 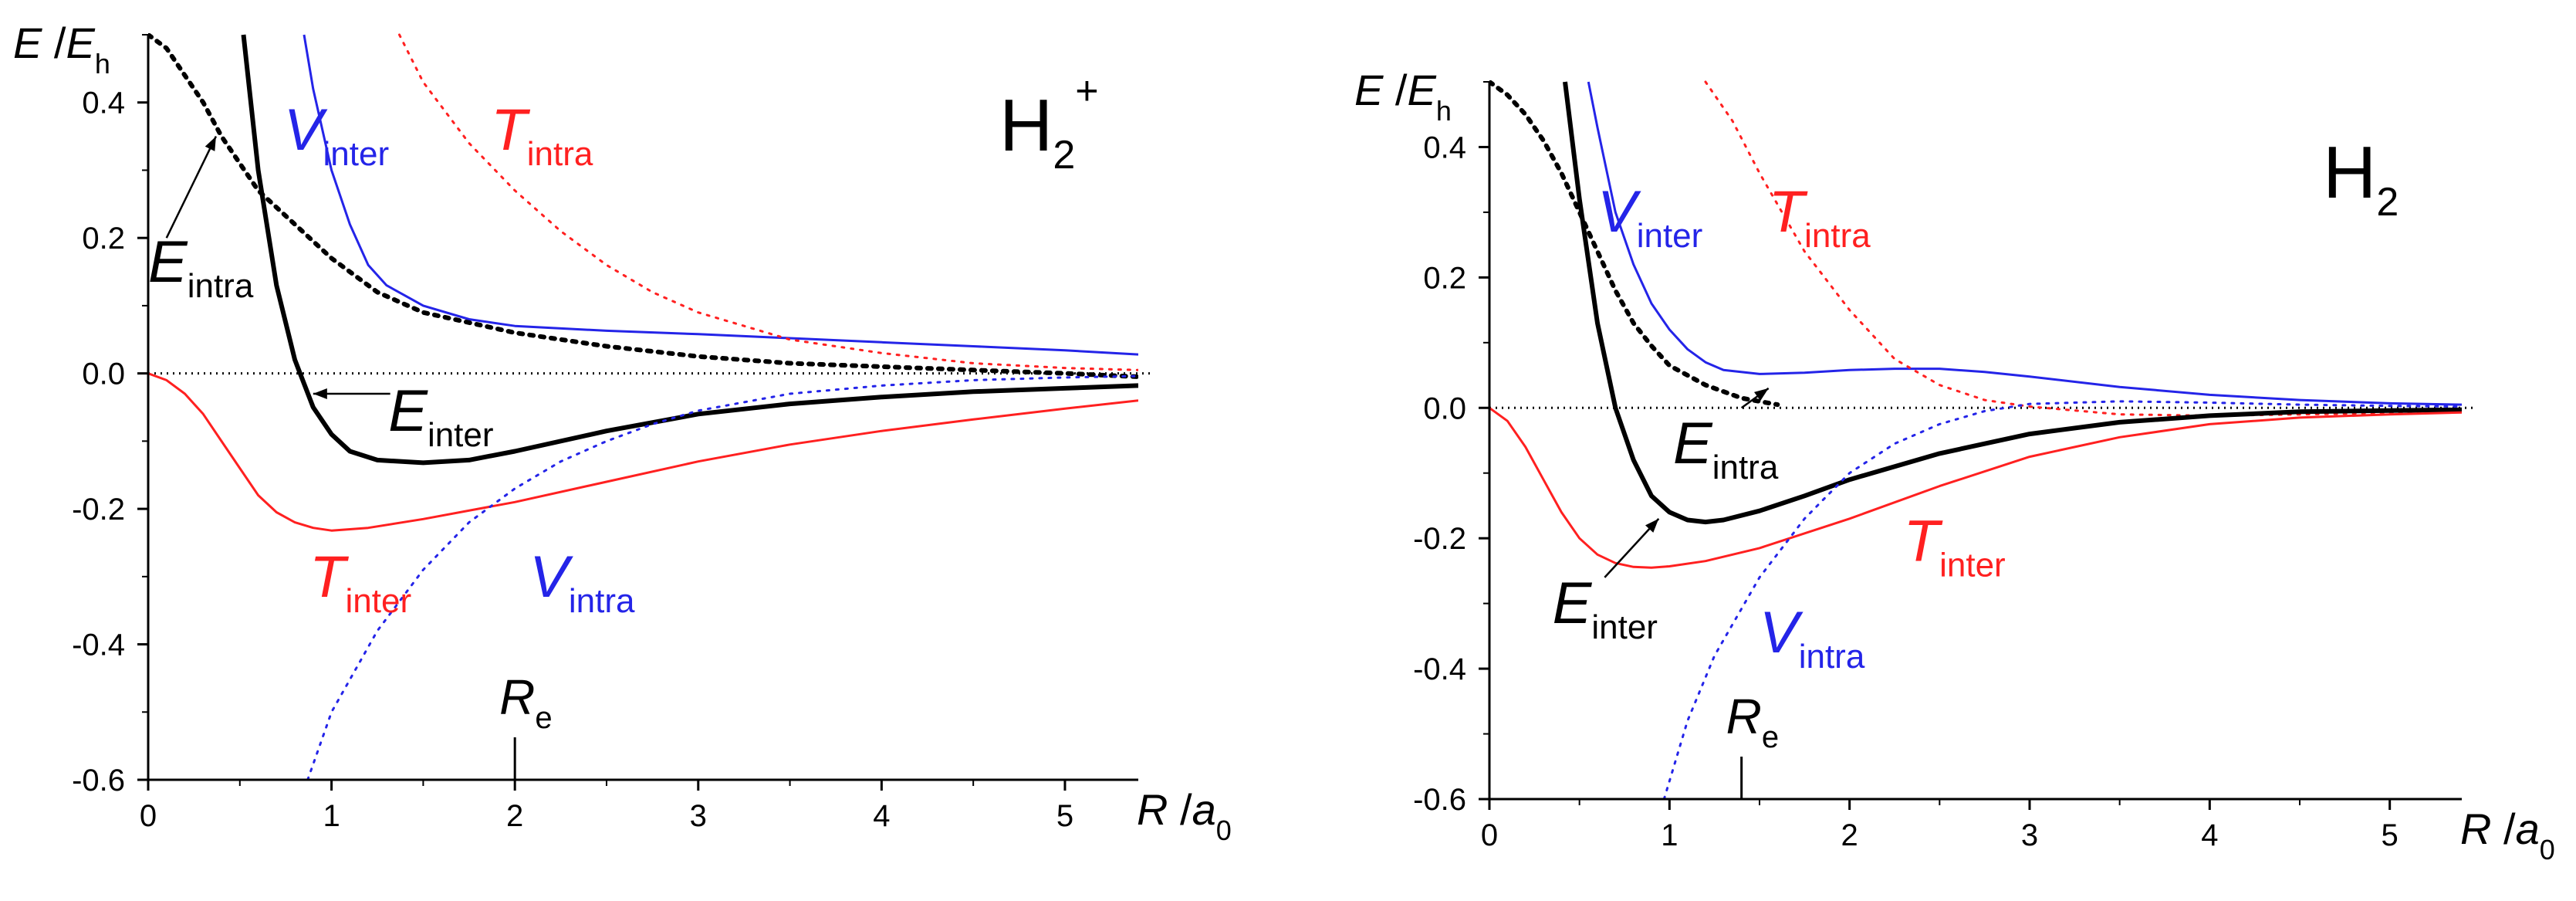 I want to click on label-v-intra: Vintra, so click(x=582, y=582).